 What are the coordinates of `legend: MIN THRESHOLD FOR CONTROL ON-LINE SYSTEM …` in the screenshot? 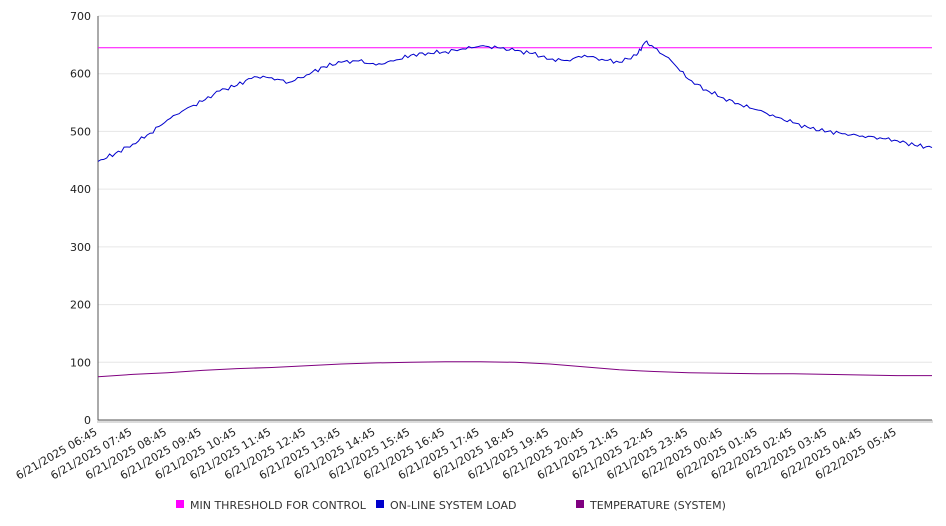 It's located at (451, 505).